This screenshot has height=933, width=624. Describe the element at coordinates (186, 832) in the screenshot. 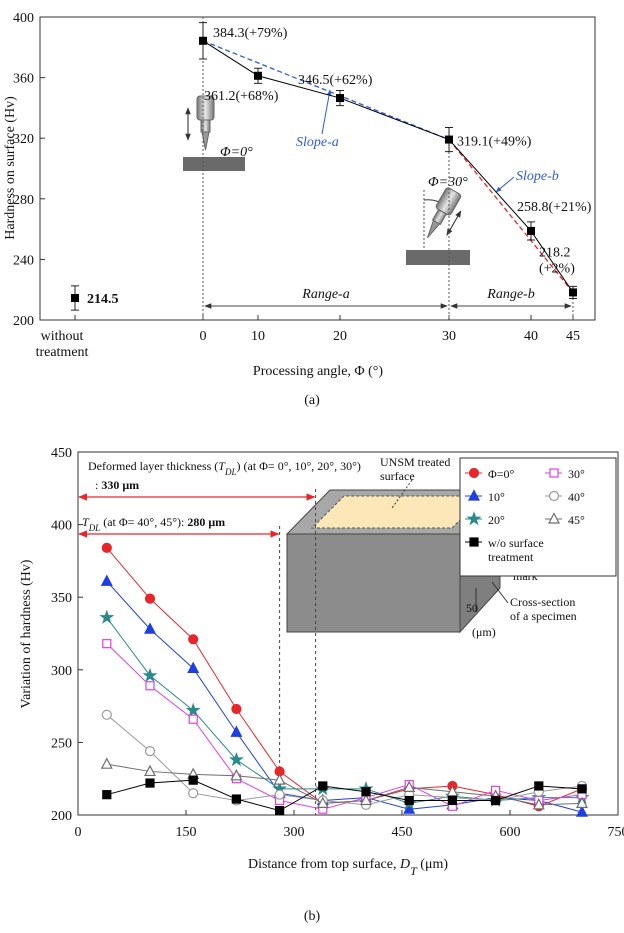

I see `x-tick-label: 150` at that location.